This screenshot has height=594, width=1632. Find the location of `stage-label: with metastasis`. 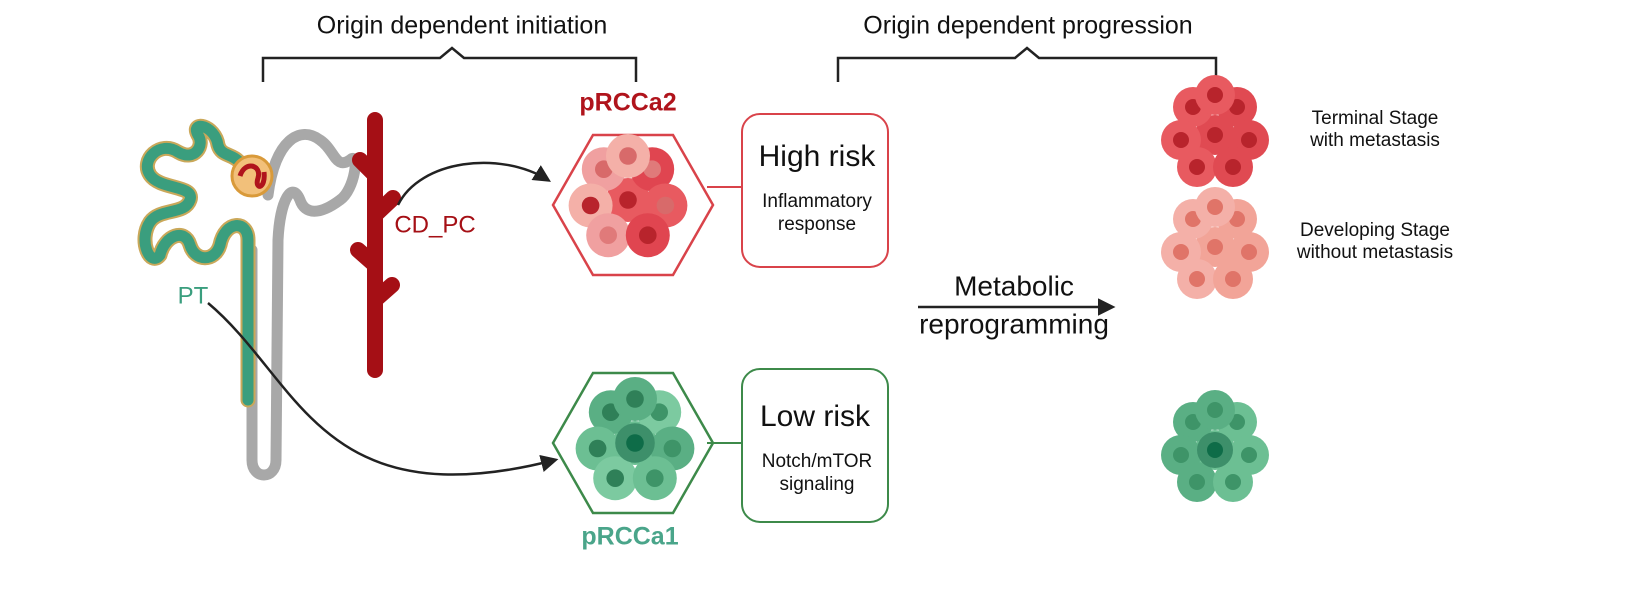

stage-label: with metastasis is located at coordinates (1374, 140).